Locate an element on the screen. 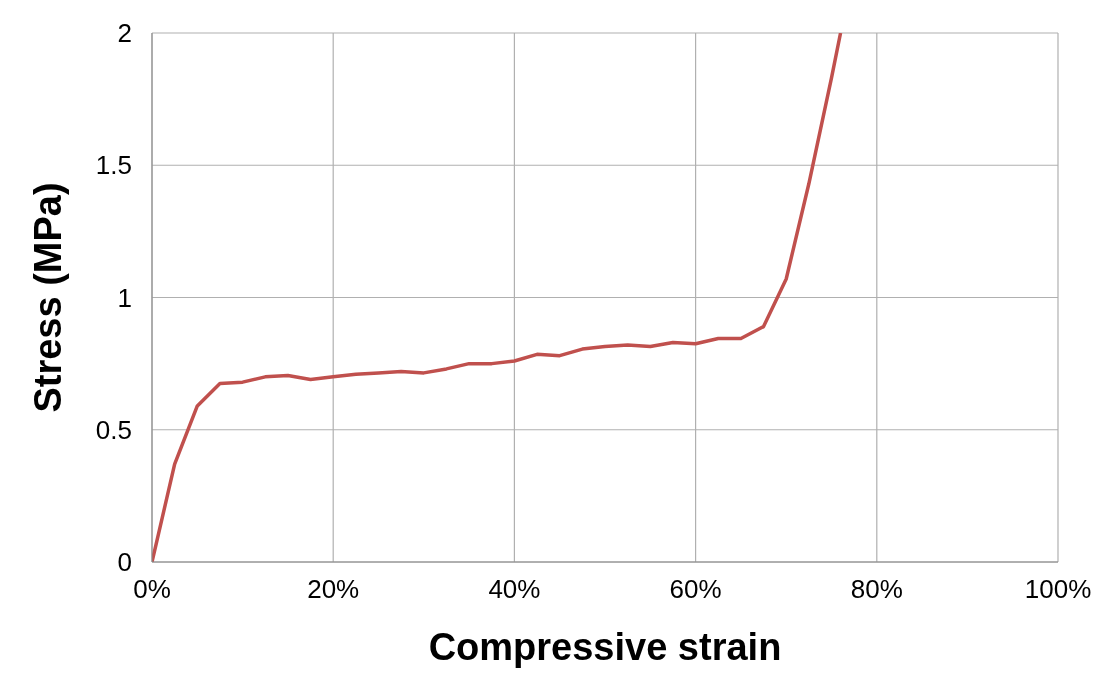 This screenshot has width=1118, height=690. y-tick-label: 1.5 is located at coordinates (113, 165).